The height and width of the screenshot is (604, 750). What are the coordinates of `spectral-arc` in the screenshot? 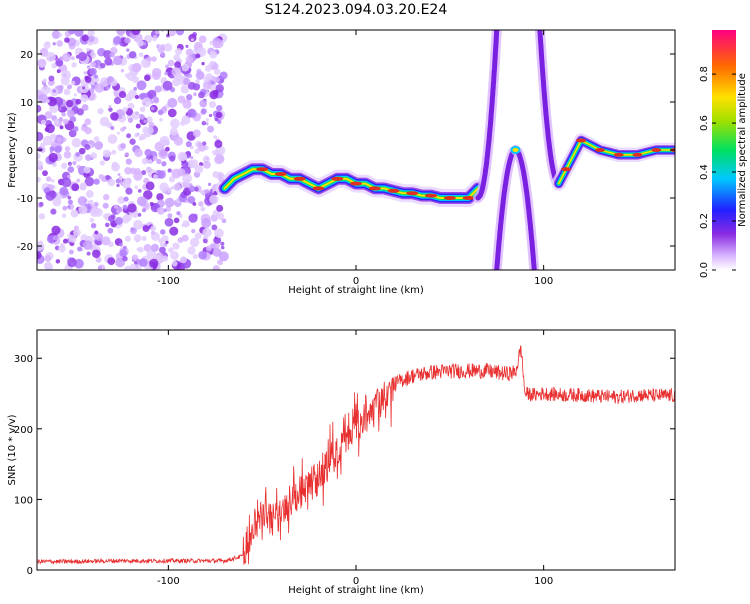 It's located at (506, 208).